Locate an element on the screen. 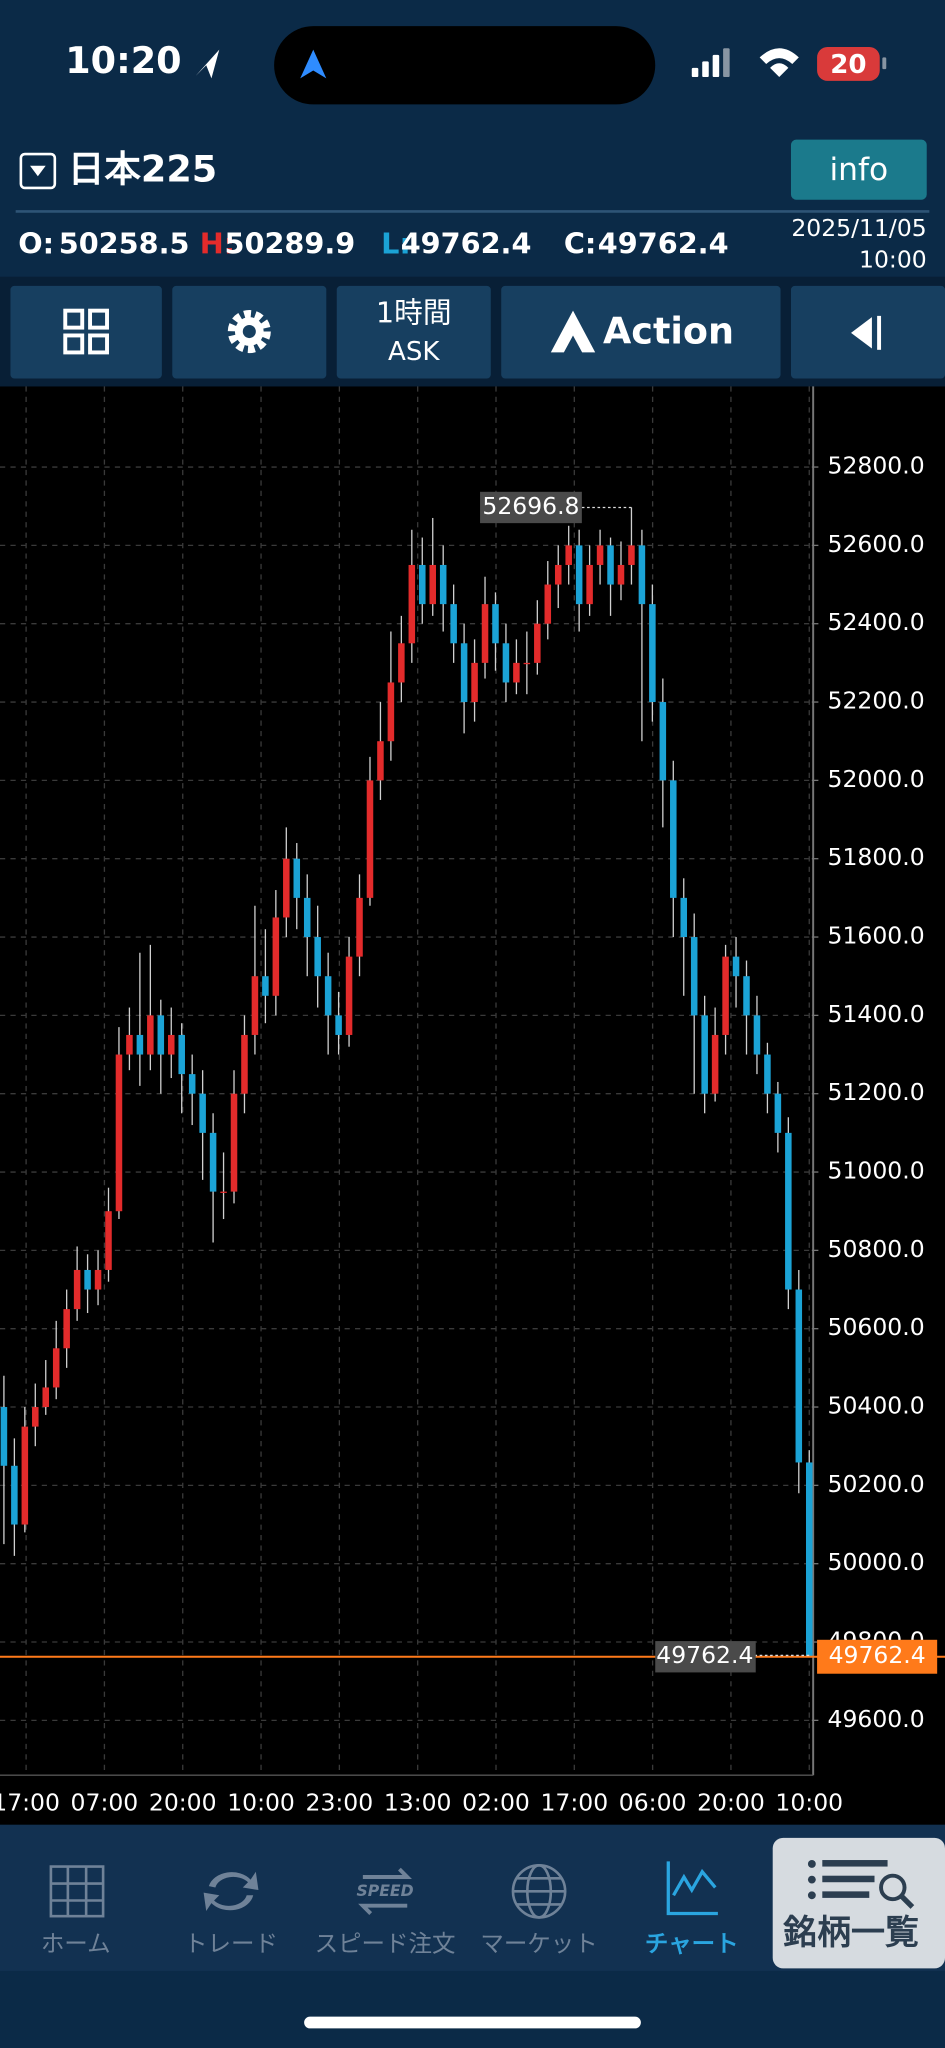 This screenshot has height=2048, width=945. open-value: 50258.5 is located at coordinates (124, 243).